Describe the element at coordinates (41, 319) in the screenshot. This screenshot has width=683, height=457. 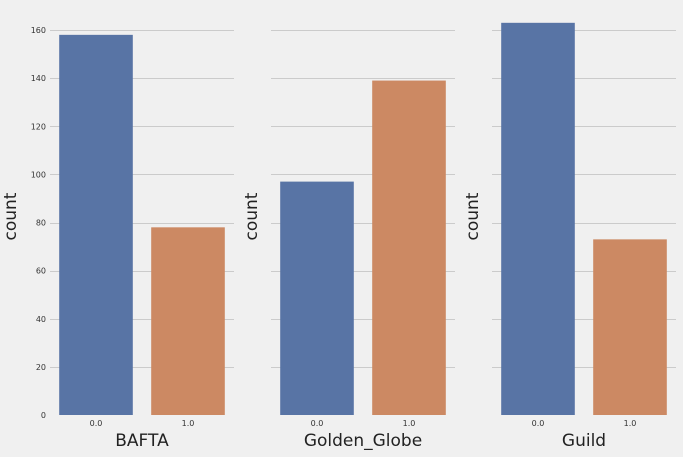
I see `y-tick-label: 40` at that location.